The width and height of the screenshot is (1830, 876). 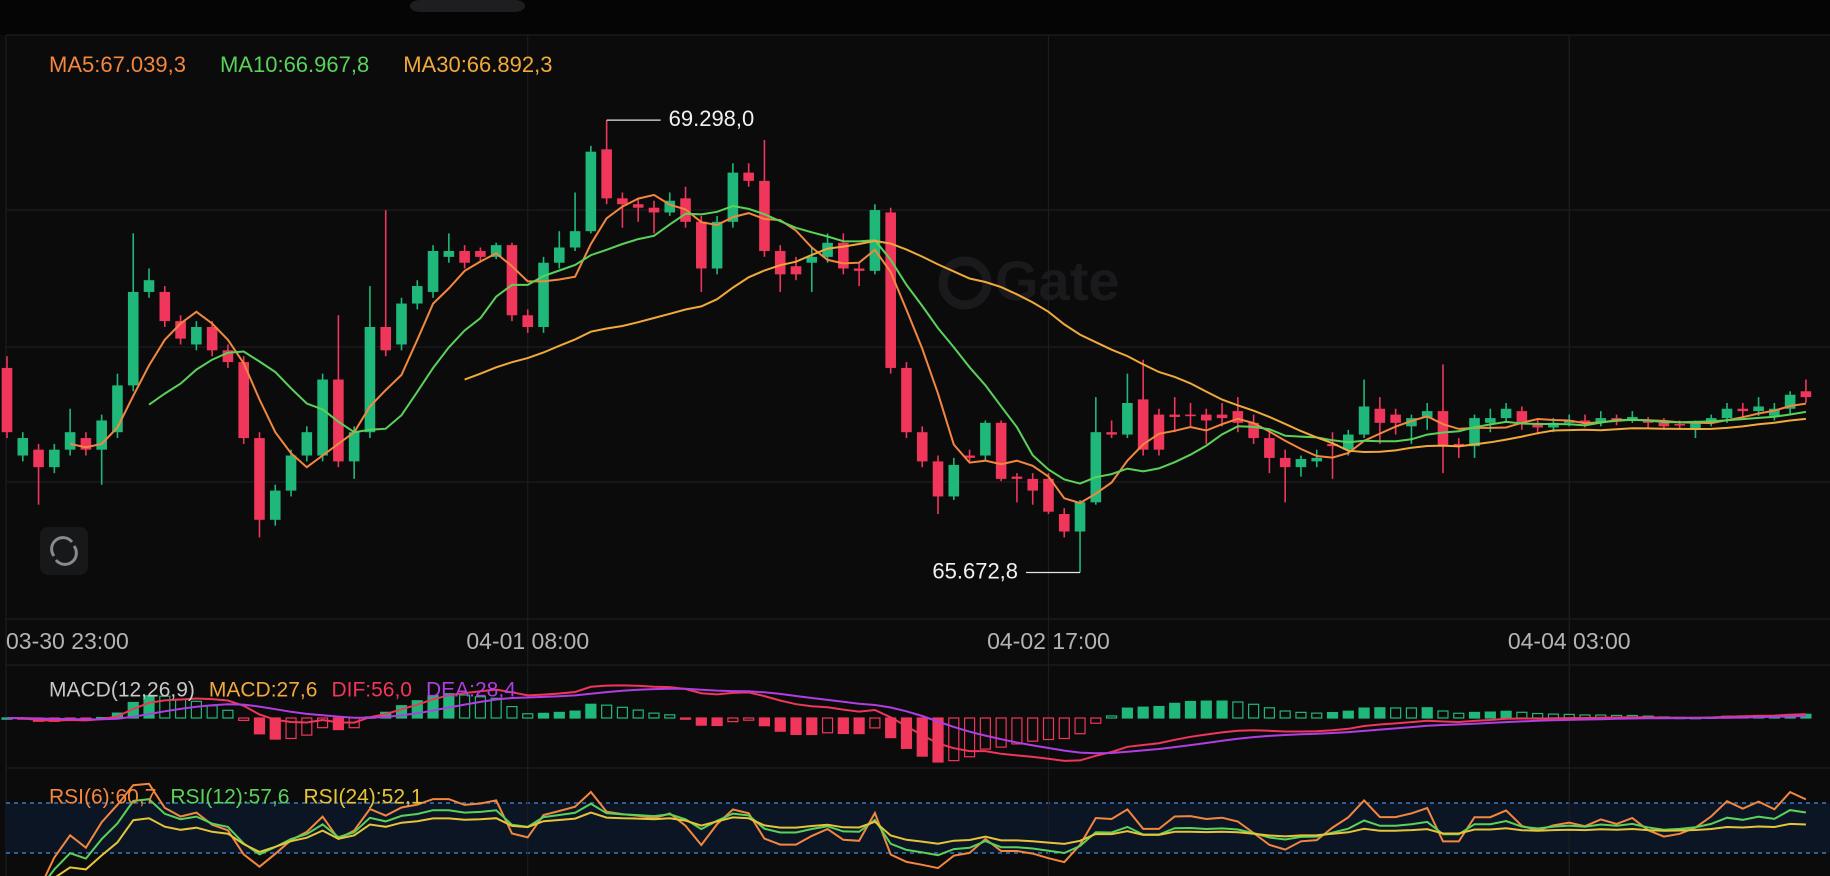 What do you see at coordinates (263, 690) in the screenshot?
I see `macd-label: MACD:27,6` at bounding box center [263, 690].